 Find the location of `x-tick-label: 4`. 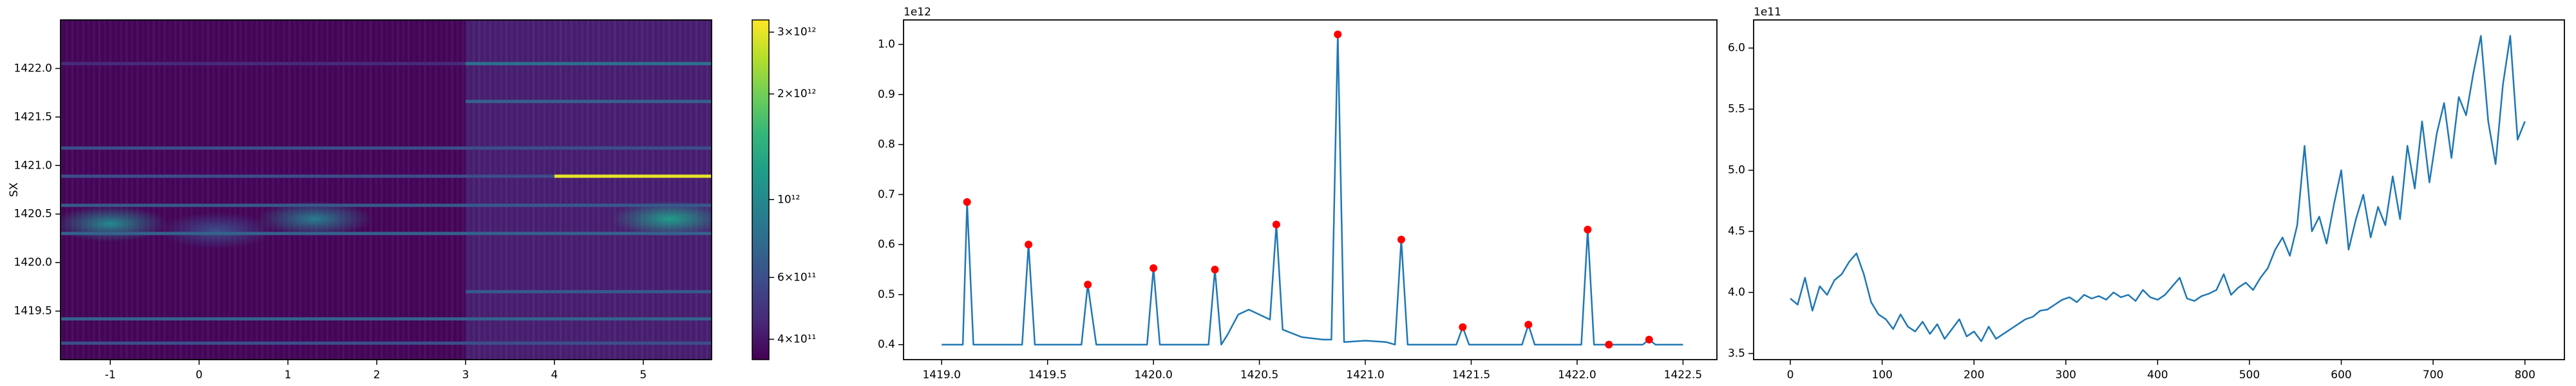

x-tick-label: 4 is located at coordinates (554, 375).